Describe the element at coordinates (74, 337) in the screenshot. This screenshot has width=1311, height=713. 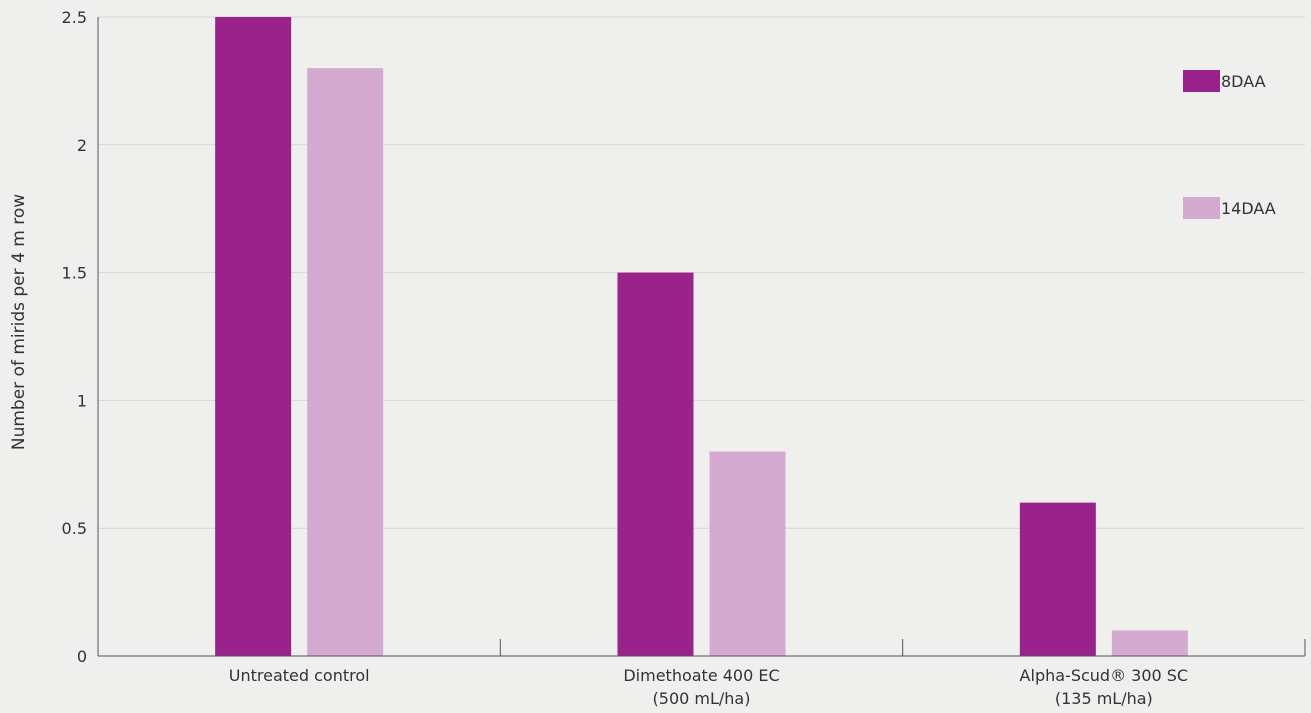
I see `y-tick-labels: 0 0.5 1 1.5 2 2.5` at that location.